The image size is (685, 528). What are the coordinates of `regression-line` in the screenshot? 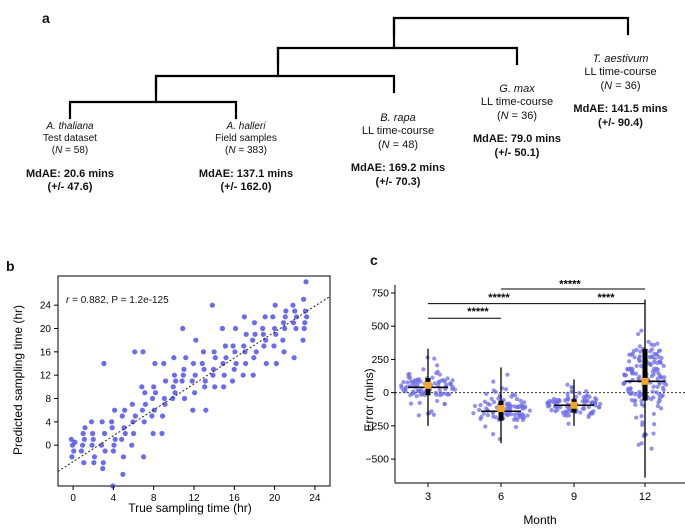 It's located at (194, 383).